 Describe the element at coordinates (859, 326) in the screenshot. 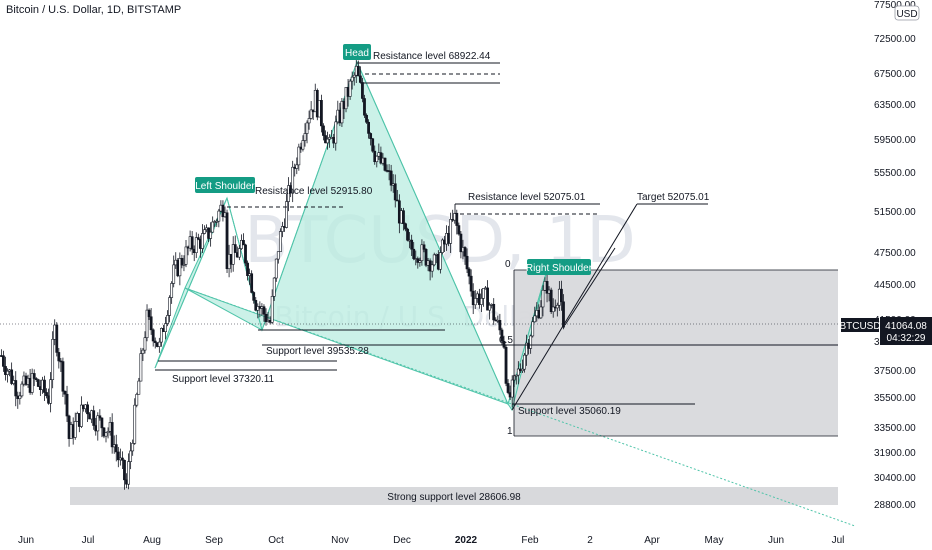

I see `svg-text: BTCUSD` at that location.